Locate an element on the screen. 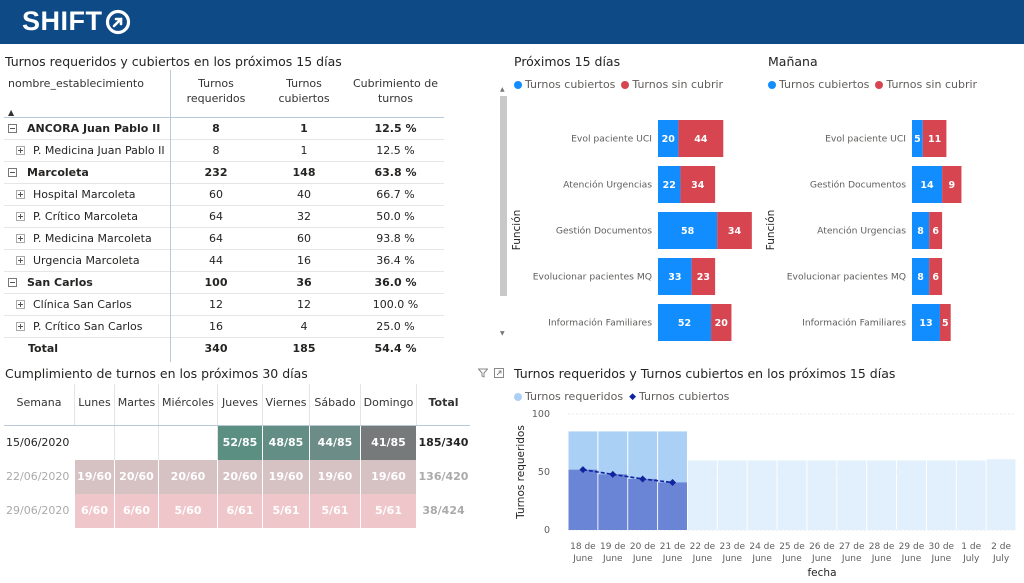 Image resolution: width=1024 pixels, height=583 pixels. x-tick-label: 18 de is located at coordinates (583, 547).